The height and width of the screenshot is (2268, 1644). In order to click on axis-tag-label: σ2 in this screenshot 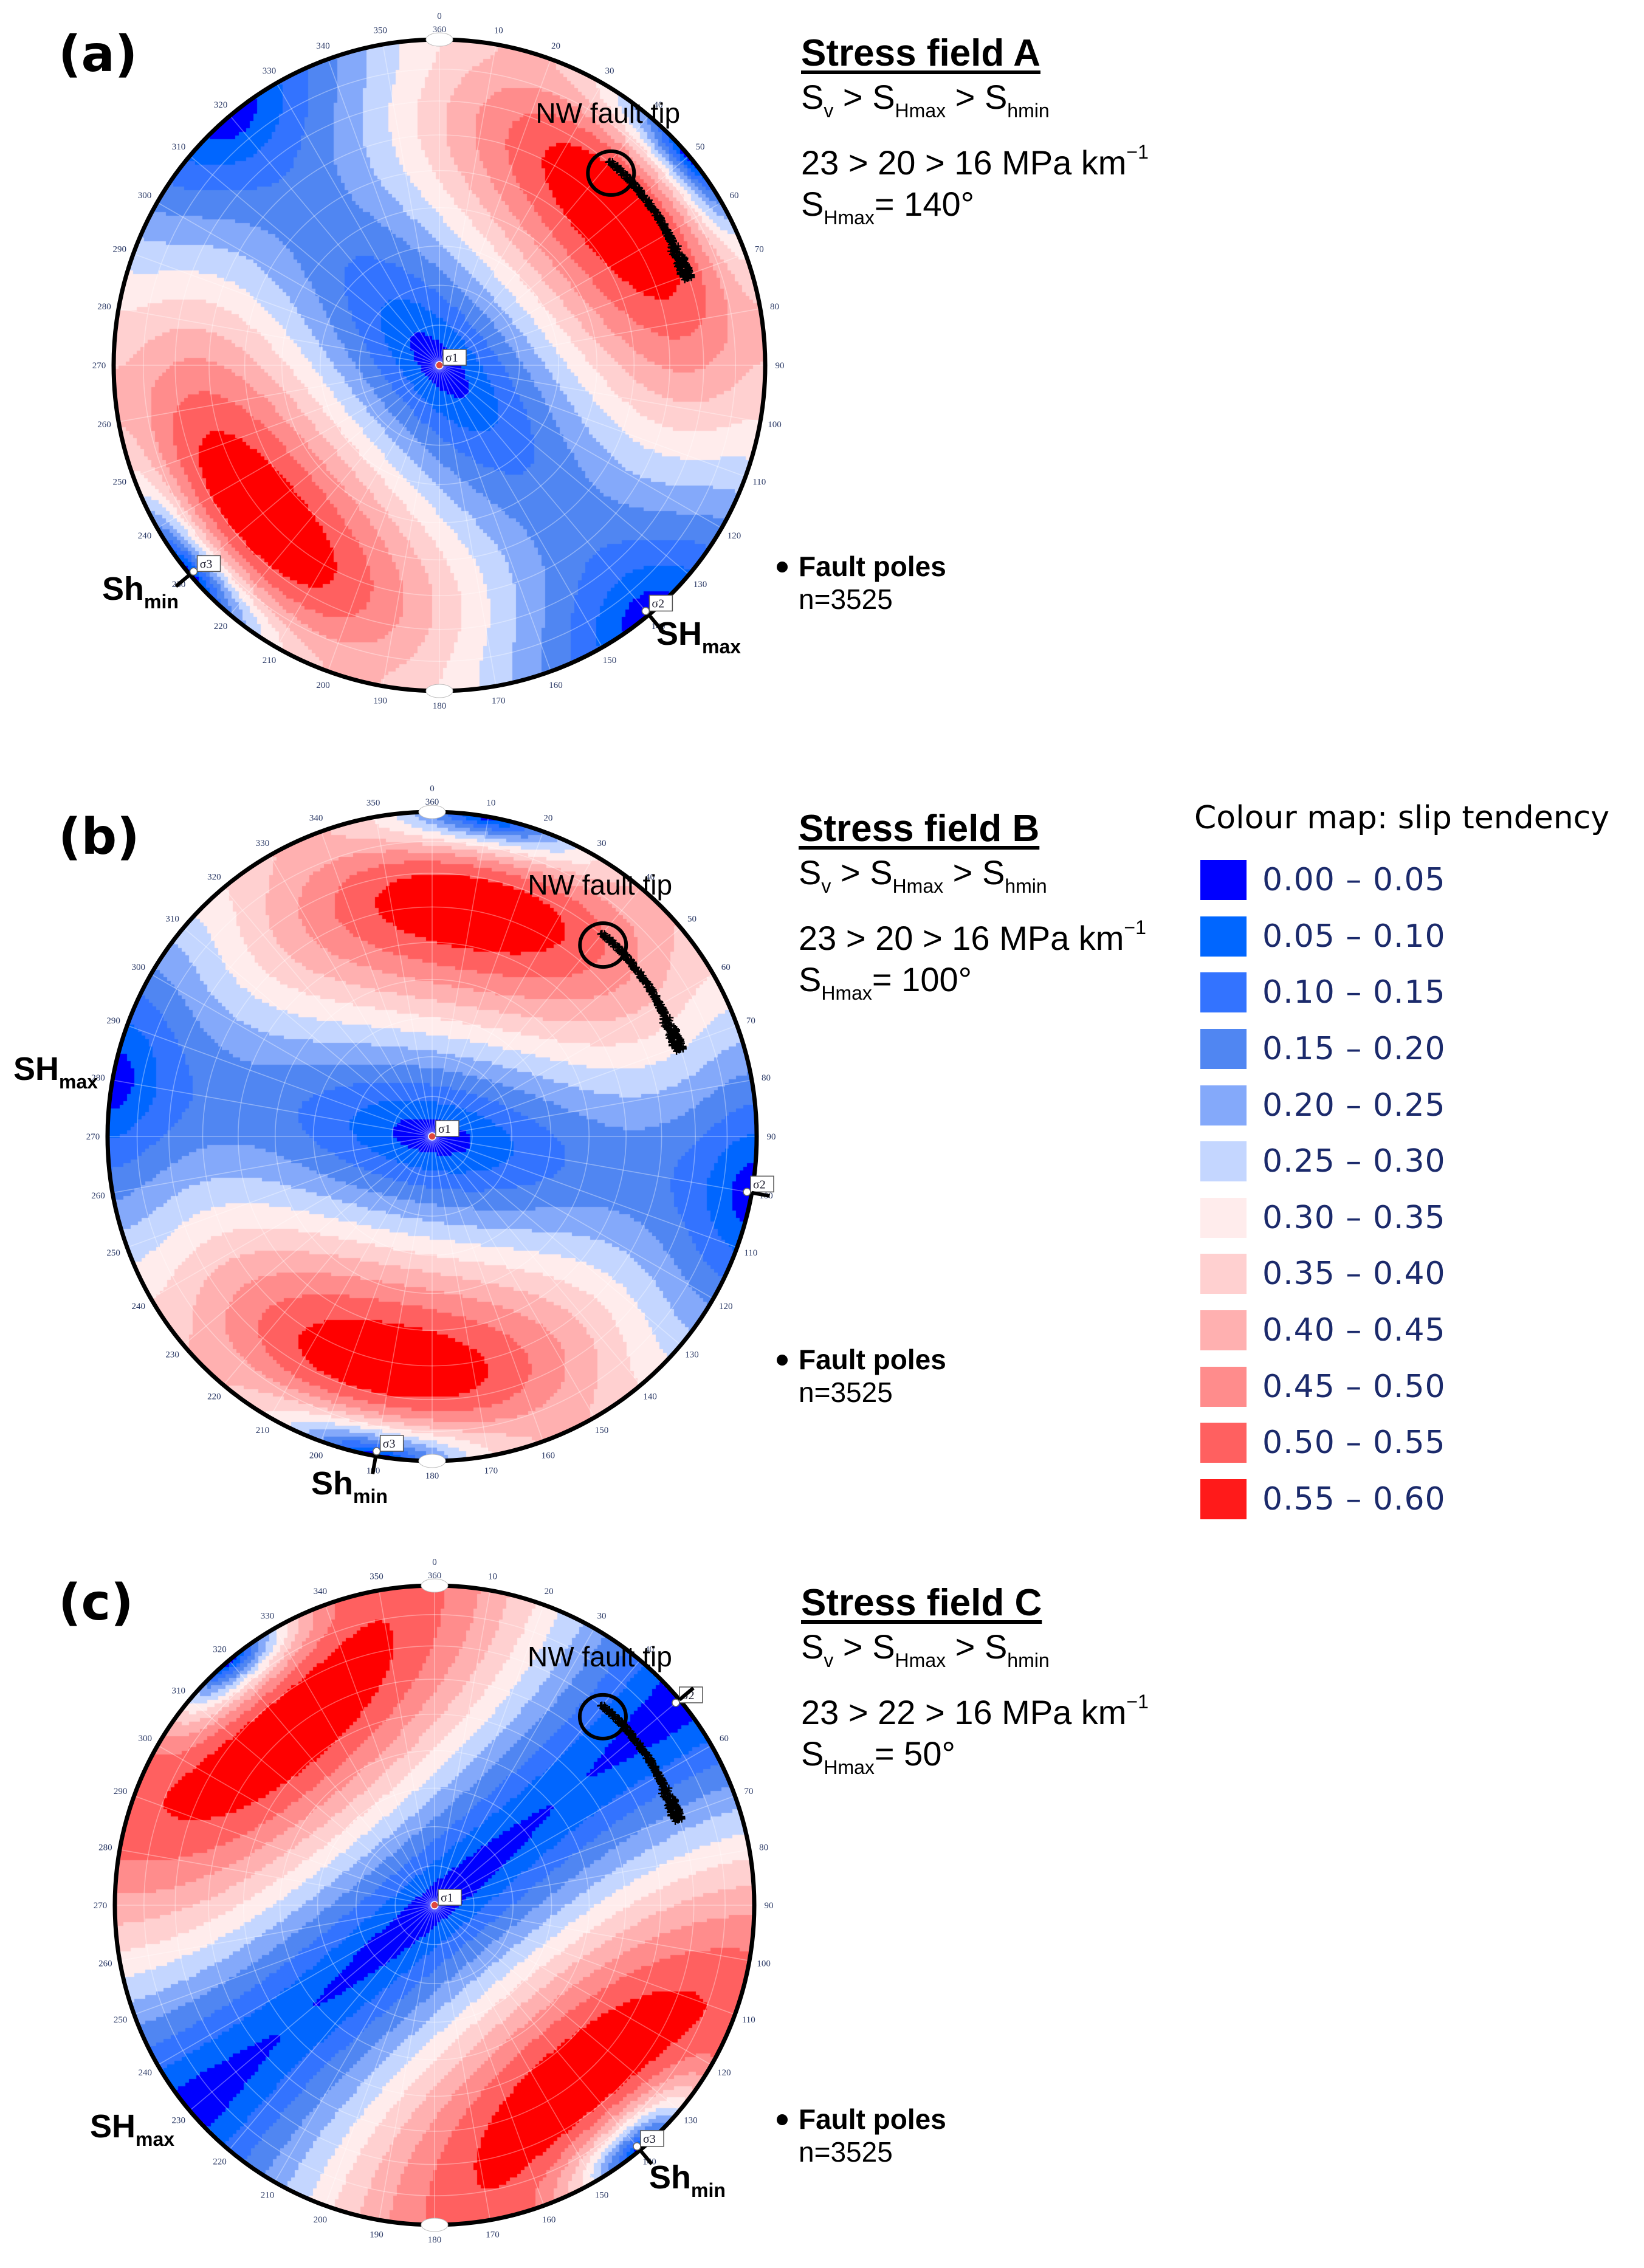, I will do `click(688, 1696)`.